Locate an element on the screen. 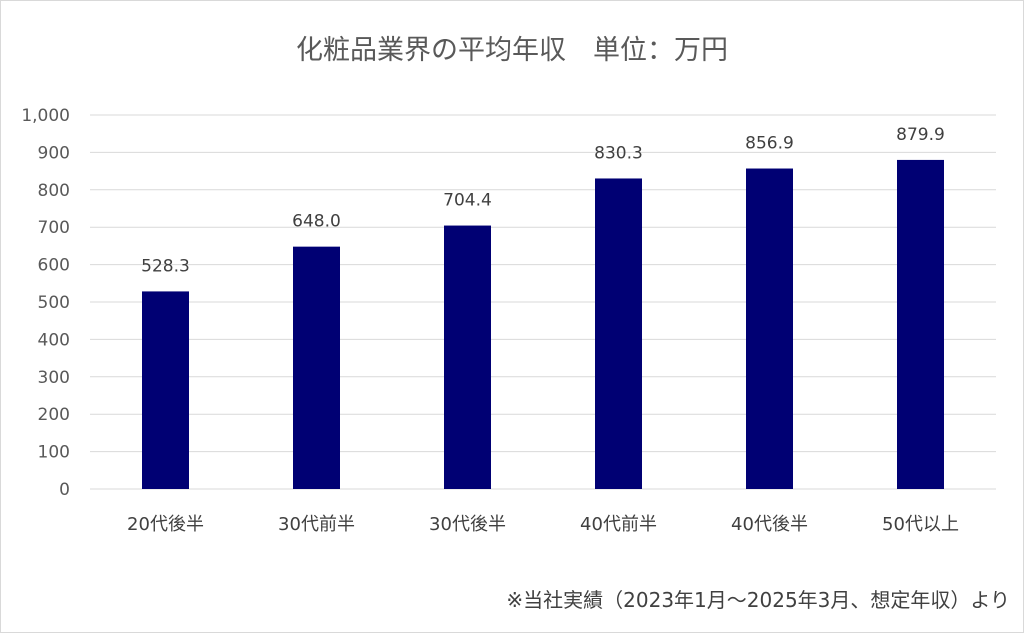 The image size is (1024, 633). y-tick-label: 100 is located at coordinates (54, 453).